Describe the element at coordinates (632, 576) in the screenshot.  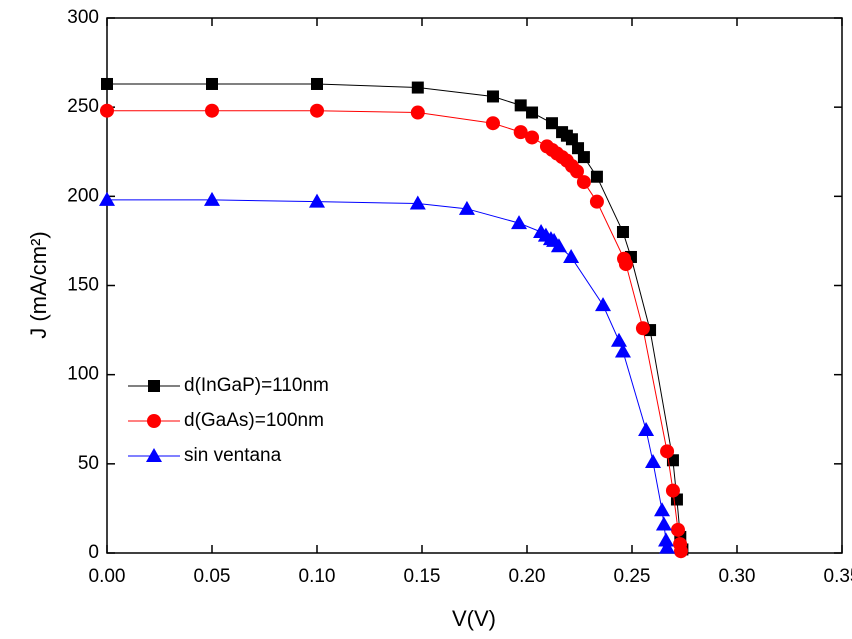
I see `x-tick-label: 0.25` at that location.